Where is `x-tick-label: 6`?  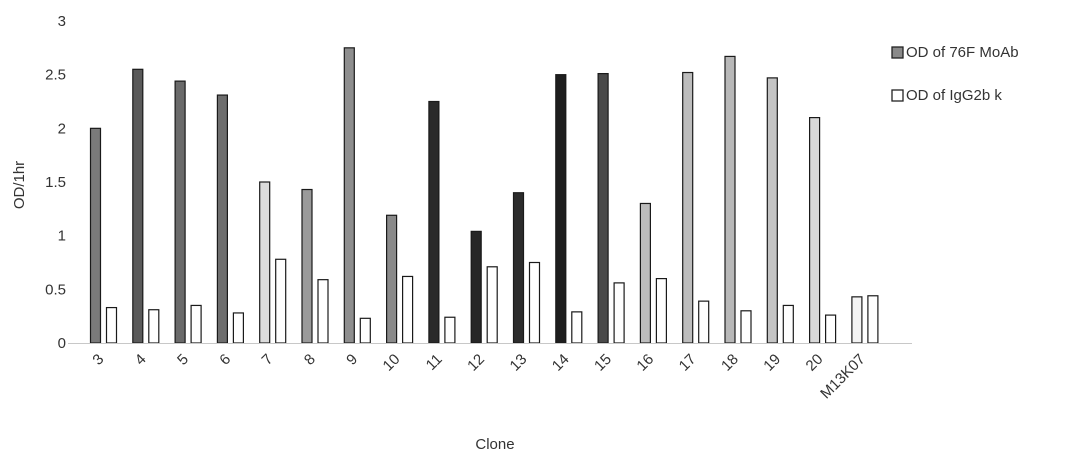 x-tick-label: 6 is located at coordinates (225, 360).